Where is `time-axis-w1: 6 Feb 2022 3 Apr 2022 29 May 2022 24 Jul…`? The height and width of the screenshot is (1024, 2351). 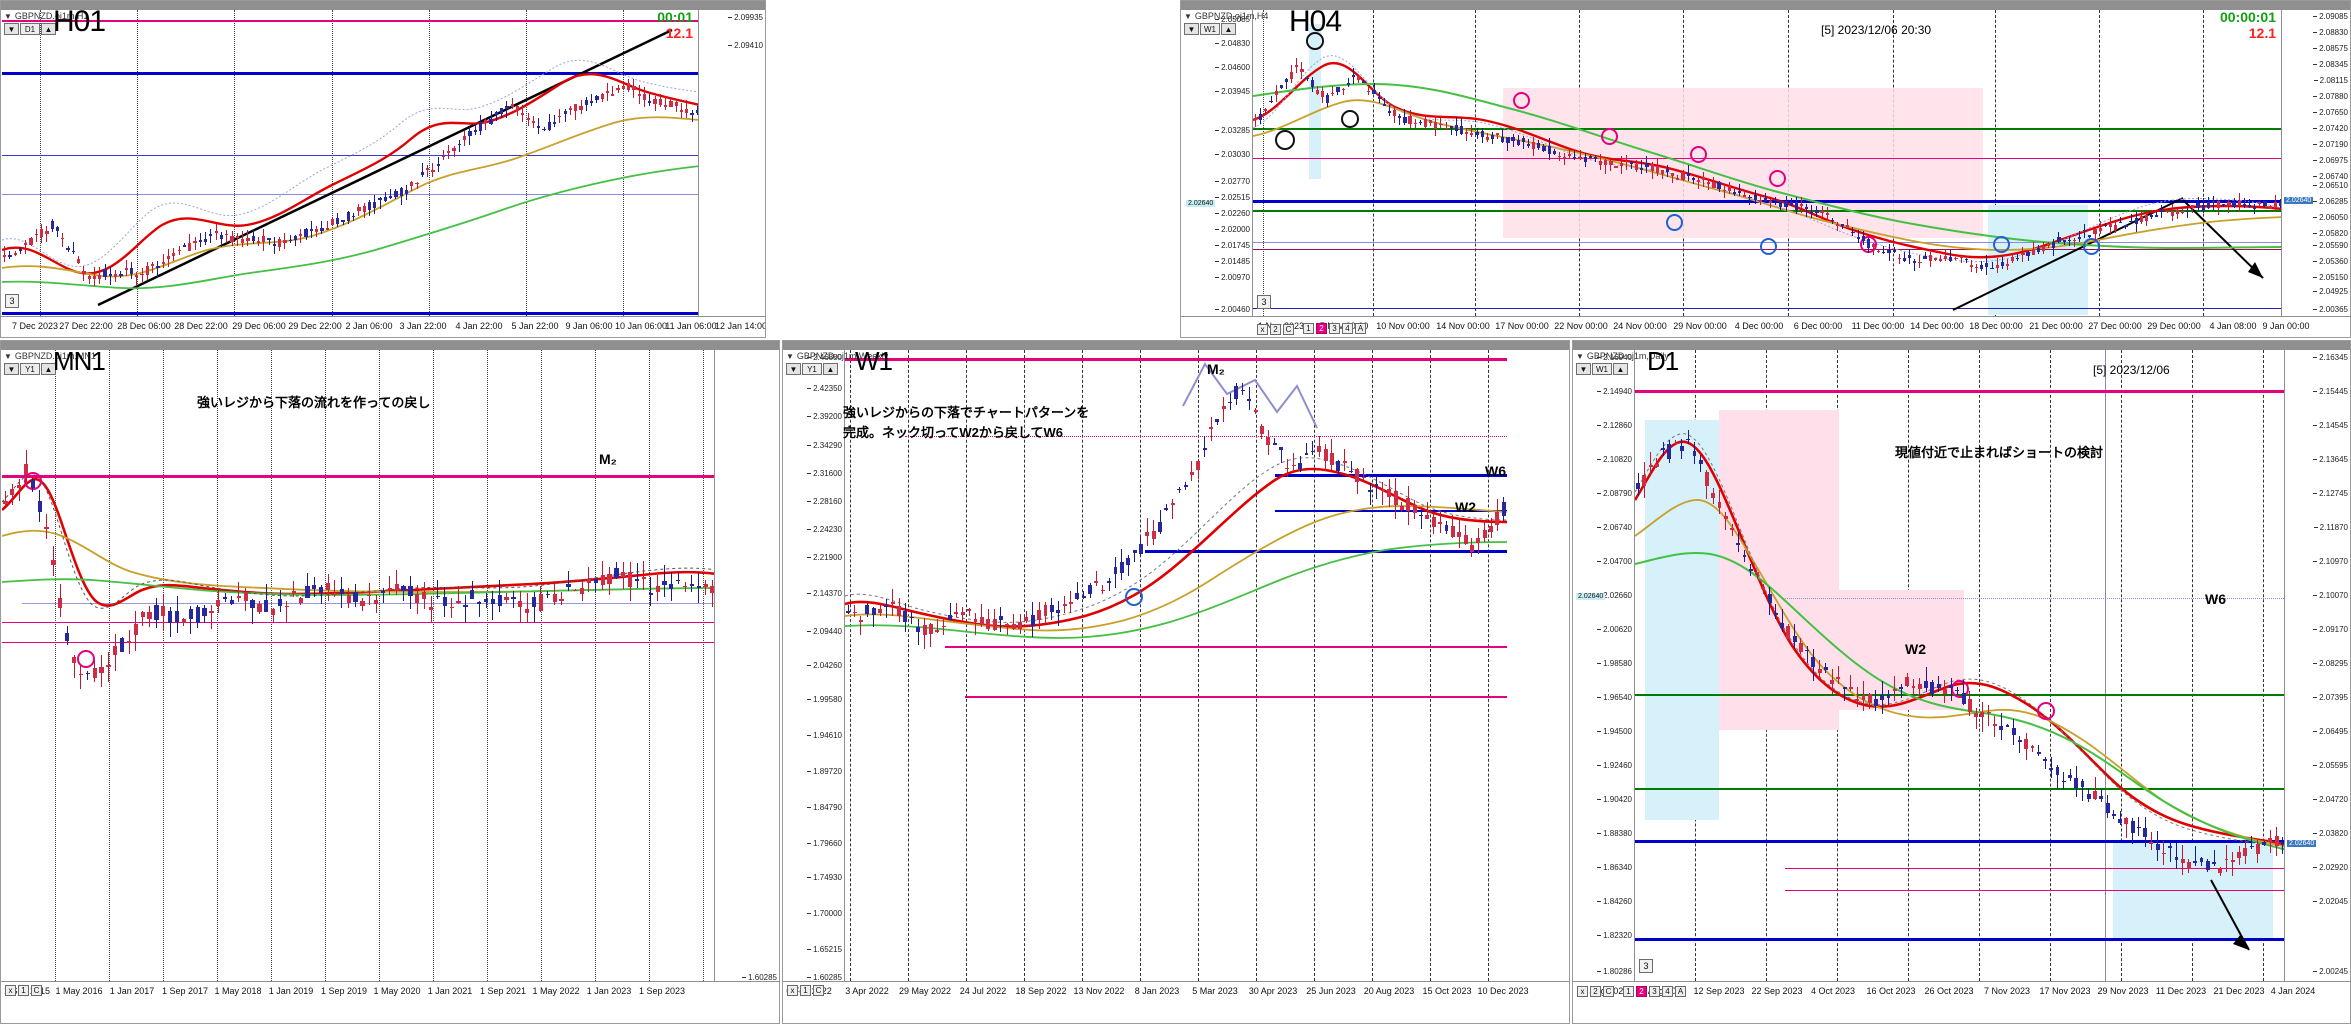 time-axis-w1: 6 Feb 2022 3 Apr 2022 29 May 2022 24 Jul… is located at coordinates (1176, 993).